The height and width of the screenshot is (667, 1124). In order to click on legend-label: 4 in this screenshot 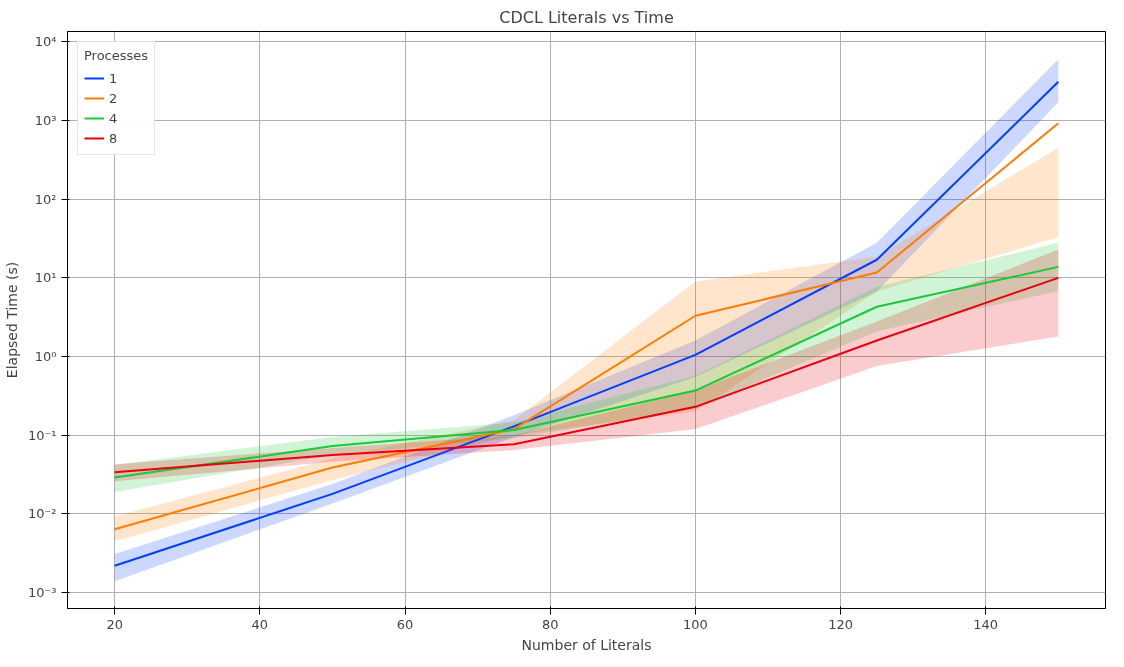, I will do `click(114, 118)`.